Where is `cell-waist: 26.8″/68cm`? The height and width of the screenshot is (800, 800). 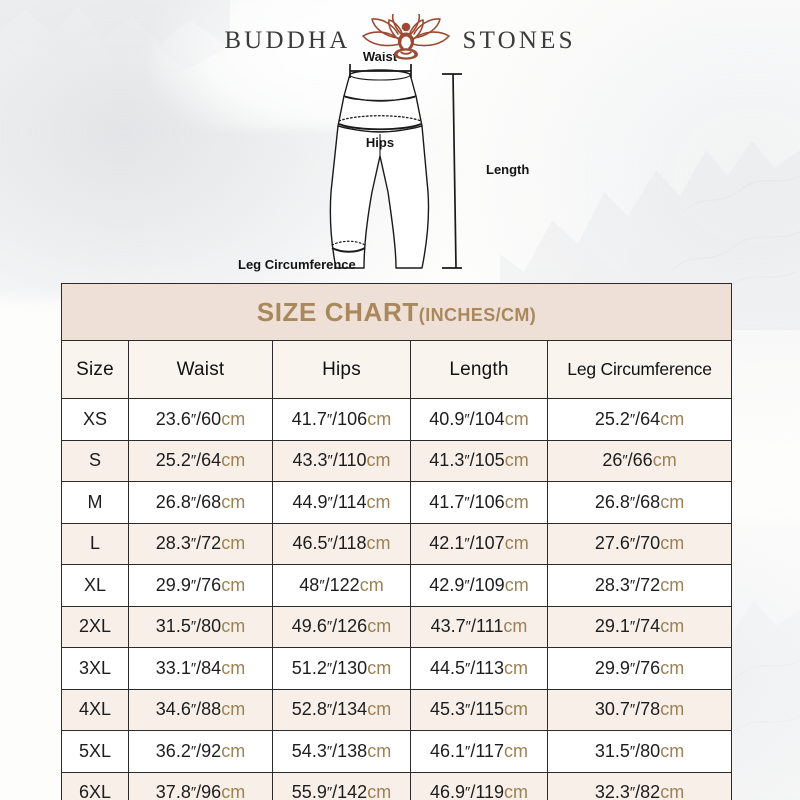
cell-waist: 26.8″/68cm is located at coordinates (200, 502).